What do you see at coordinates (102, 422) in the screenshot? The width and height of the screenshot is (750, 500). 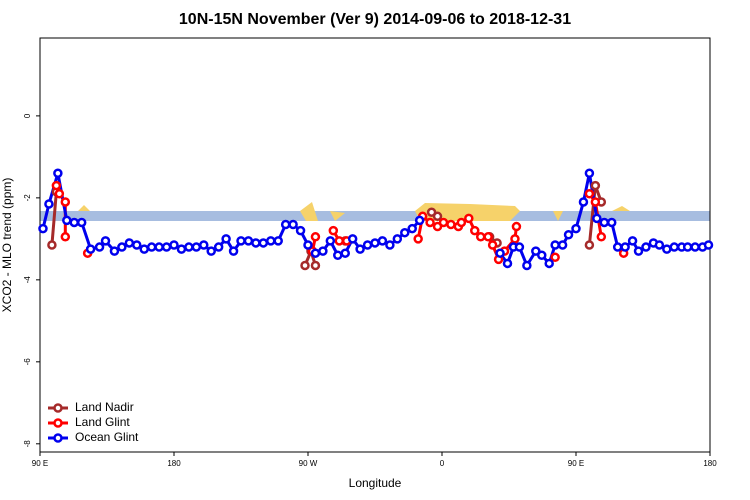 I see `legend-label: Land Glint` at bounding box center [102, 422].